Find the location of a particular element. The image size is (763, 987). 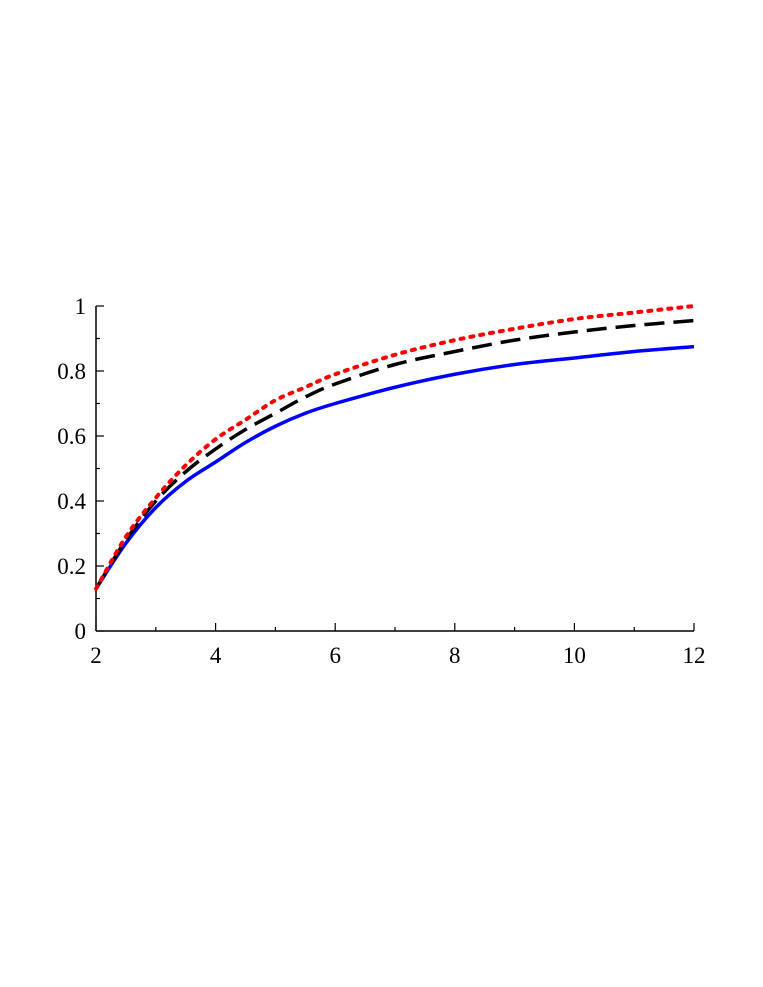

y-tick-label: 1 is located at coordinates (81, 306).